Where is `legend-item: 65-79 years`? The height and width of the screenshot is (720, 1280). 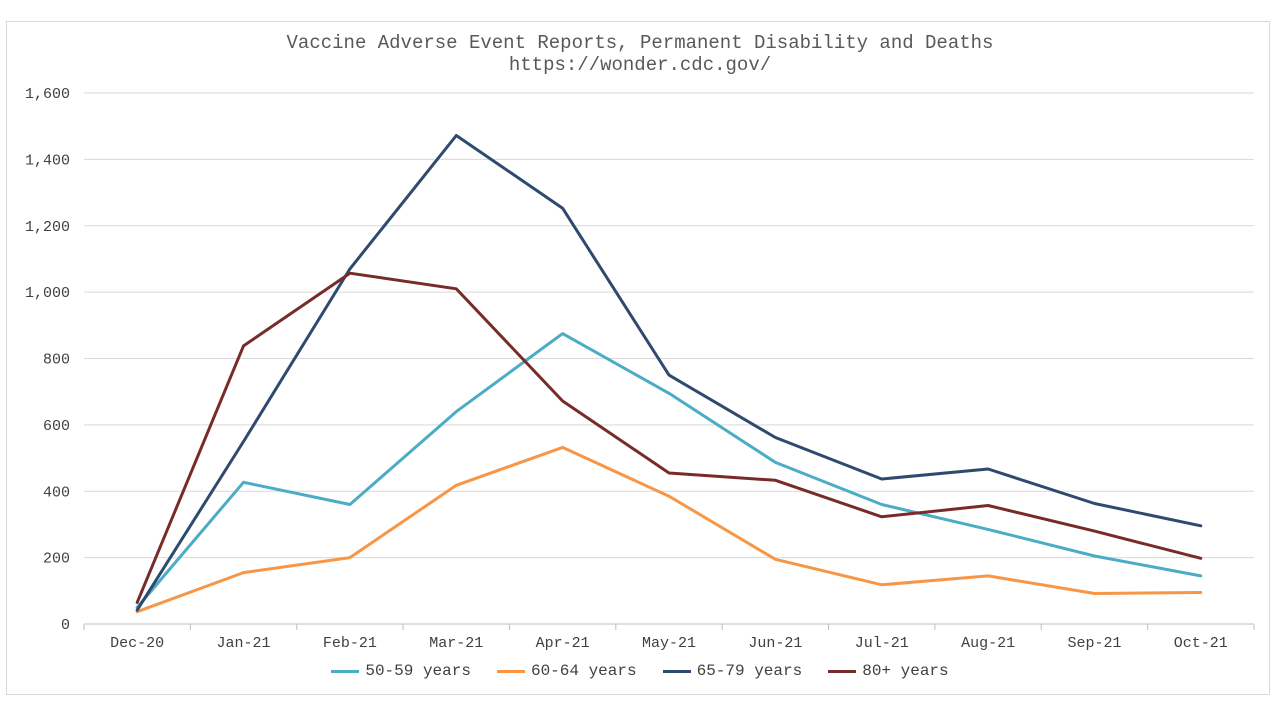
legend-item: 65-79 years is located at coordinates (732, 671).